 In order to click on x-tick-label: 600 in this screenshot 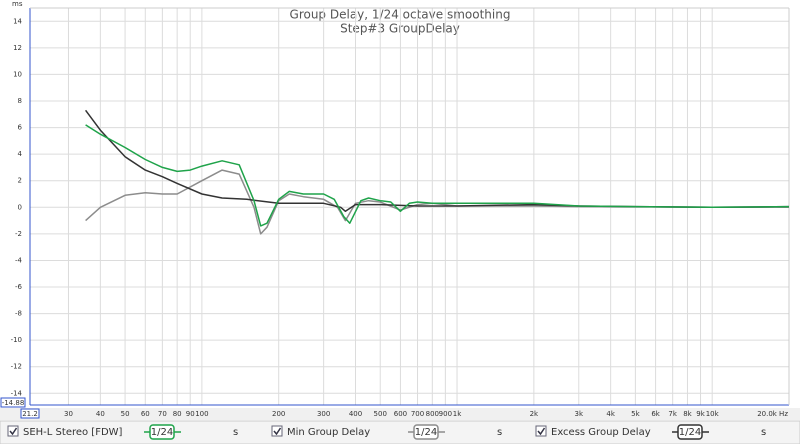, I will do `click(400, 414)`.